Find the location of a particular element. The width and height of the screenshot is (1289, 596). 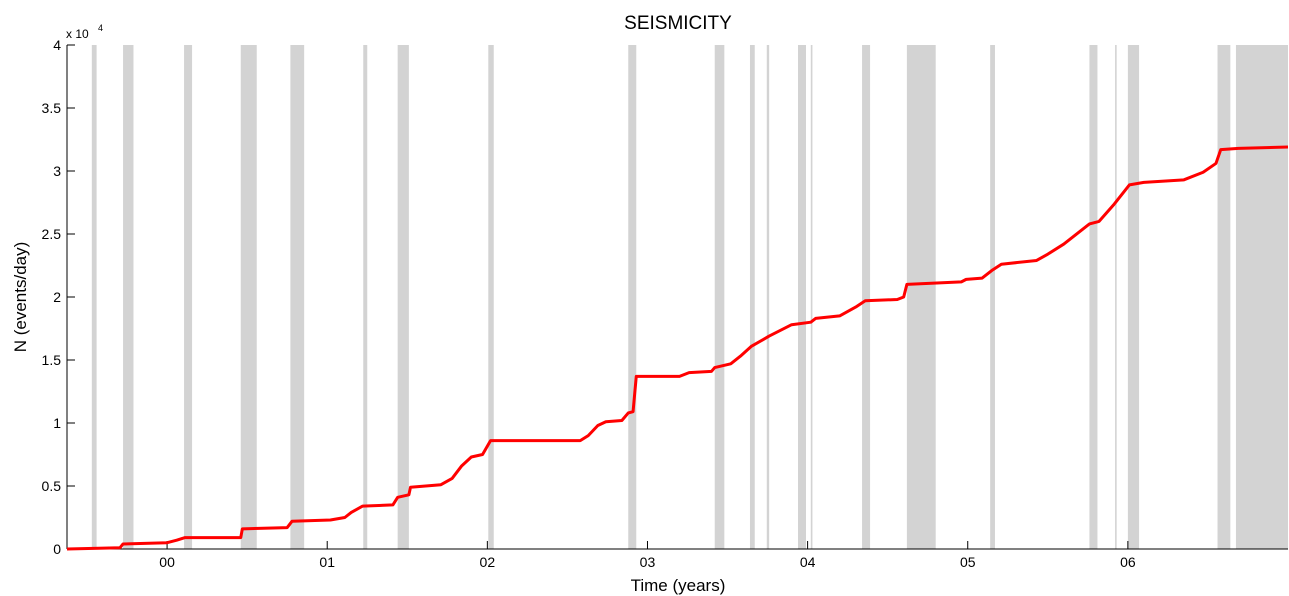

y-tick-label: 0.5 is located at coordinates (52, 486).